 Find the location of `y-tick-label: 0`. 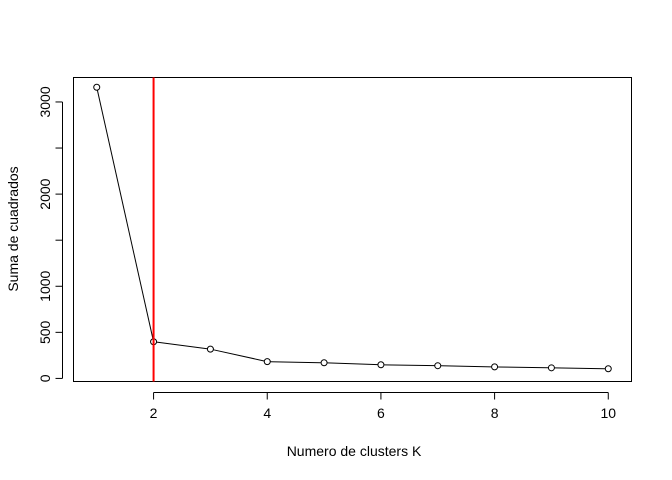

y-tick-label: 0 is located at coordinates (45, 378).